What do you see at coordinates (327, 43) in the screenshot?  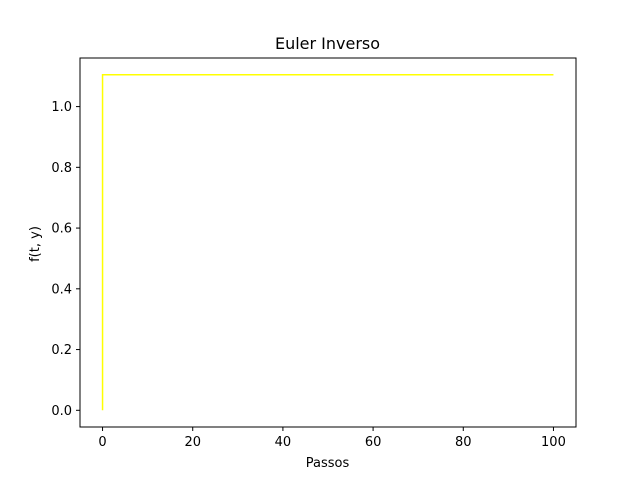 I see `chart-title: Euler Inverso` at bounding box center [327, 43].